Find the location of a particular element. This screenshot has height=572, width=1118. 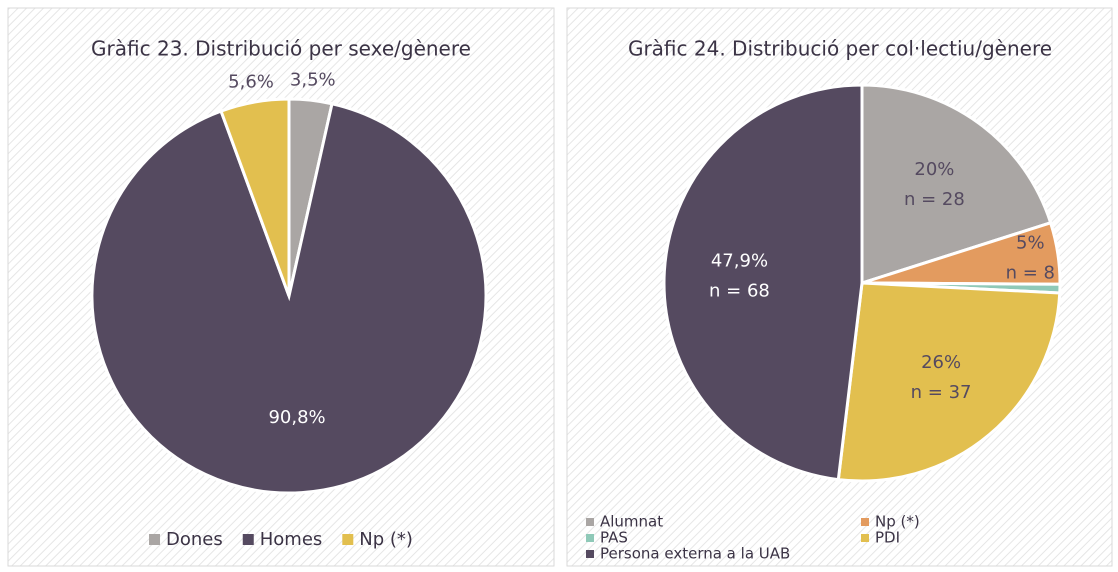

count-label: n = 28 is located at coordinates (934, 199).